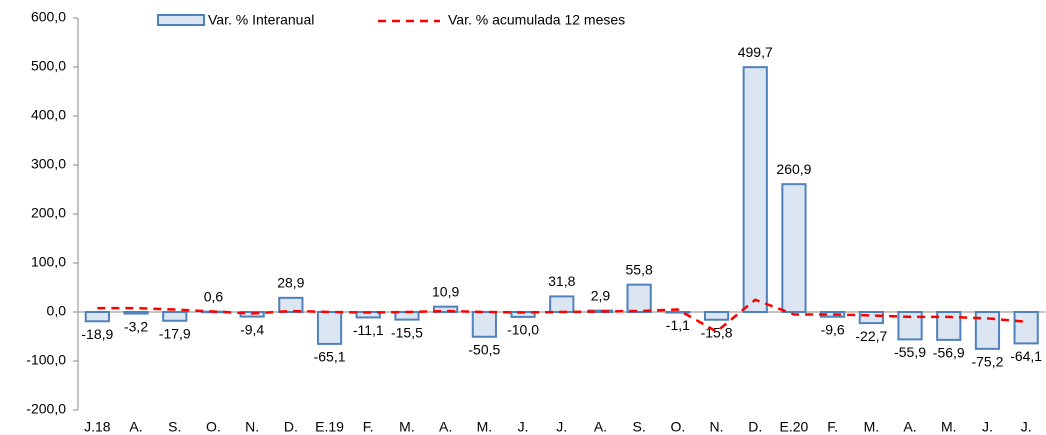 The width and height of the screenshot is (1046, 435). I want to click on y-tick-label: 200,0, so click(48, 213).